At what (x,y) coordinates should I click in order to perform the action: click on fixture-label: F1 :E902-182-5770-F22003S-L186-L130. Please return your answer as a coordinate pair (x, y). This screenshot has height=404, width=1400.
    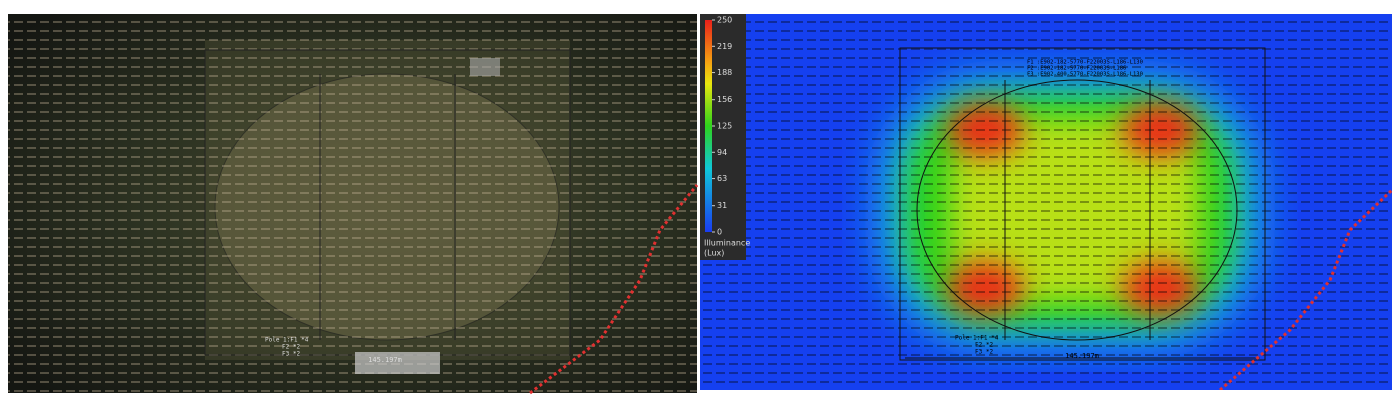
    Looking at the image, I should click on (1085, 63).